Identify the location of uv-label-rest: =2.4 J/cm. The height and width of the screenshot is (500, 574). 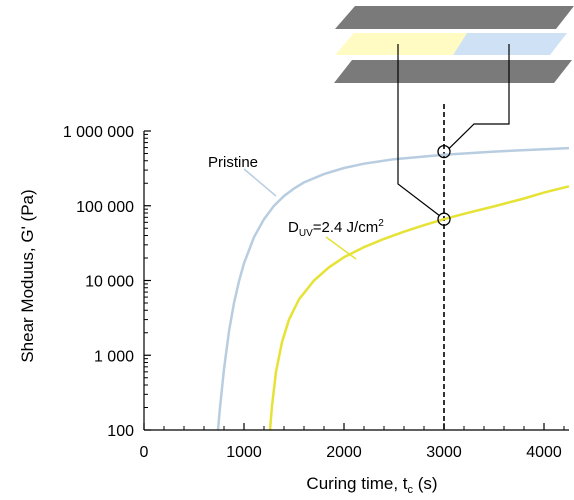
(345, 227).